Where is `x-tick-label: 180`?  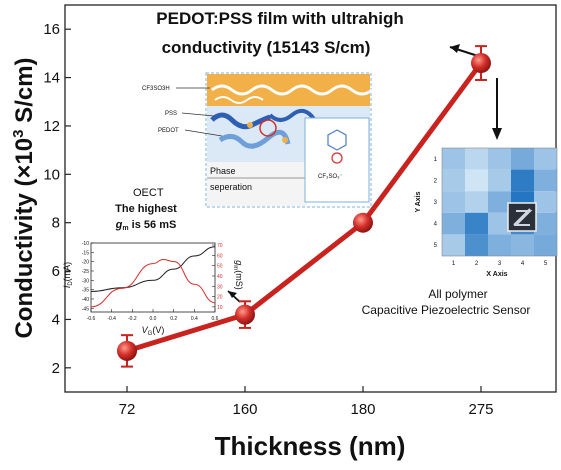 x-tick-label: 180 is located at coordinates (362, 409).